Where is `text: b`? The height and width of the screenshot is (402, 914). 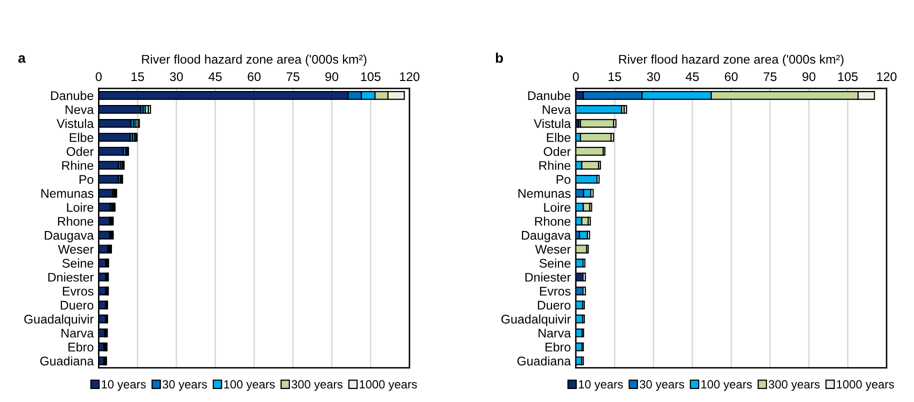
text: b is located at coordinates (499, 57).